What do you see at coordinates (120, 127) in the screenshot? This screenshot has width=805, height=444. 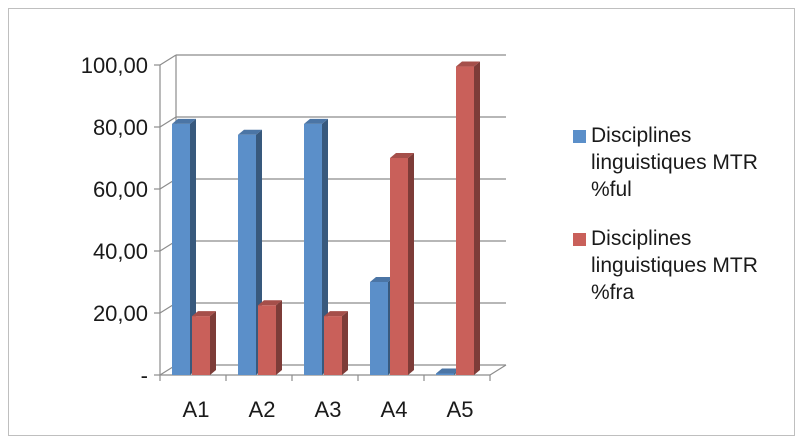 I see `y-tick-label: 80,00` at bounding box center [120, 127].